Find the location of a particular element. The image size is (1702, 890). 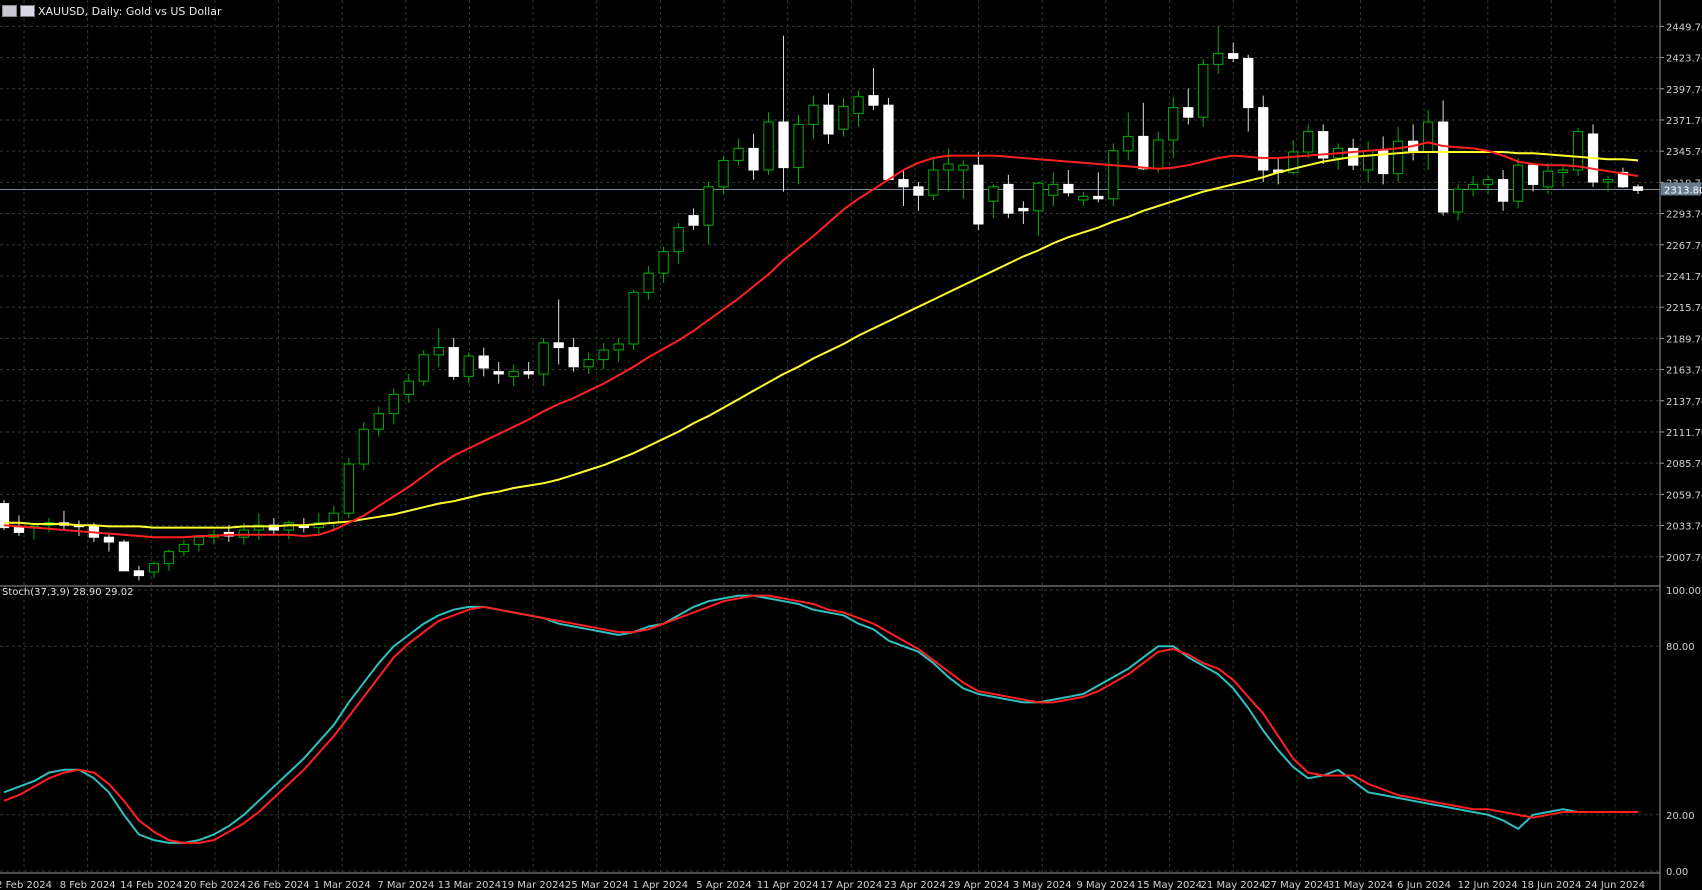

price-tick-label: 2449.70 is located at coordinates (1684, 27).